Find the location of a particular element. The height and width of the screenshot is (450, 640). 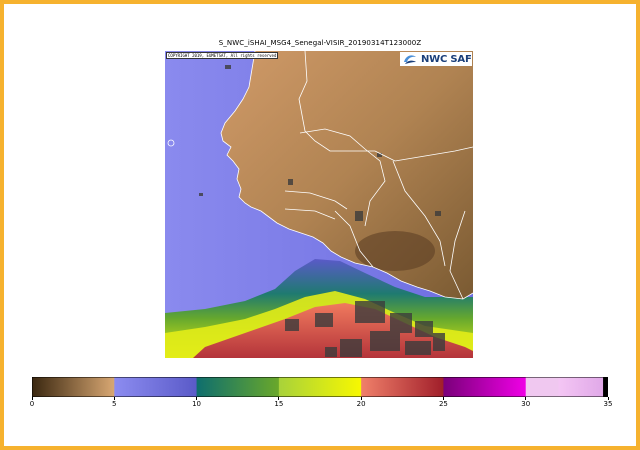

colorbar-tick-label: 30 is located at coordinates (526, 404).